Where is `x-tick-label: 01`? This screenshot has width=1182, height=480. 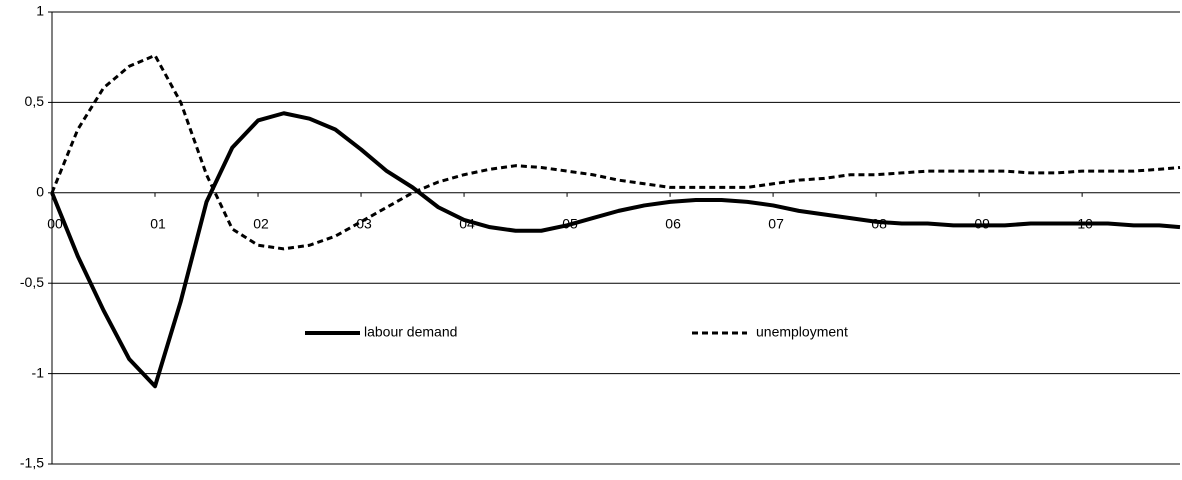
x-tick-label: 01 is located at coordinates (158, 224).